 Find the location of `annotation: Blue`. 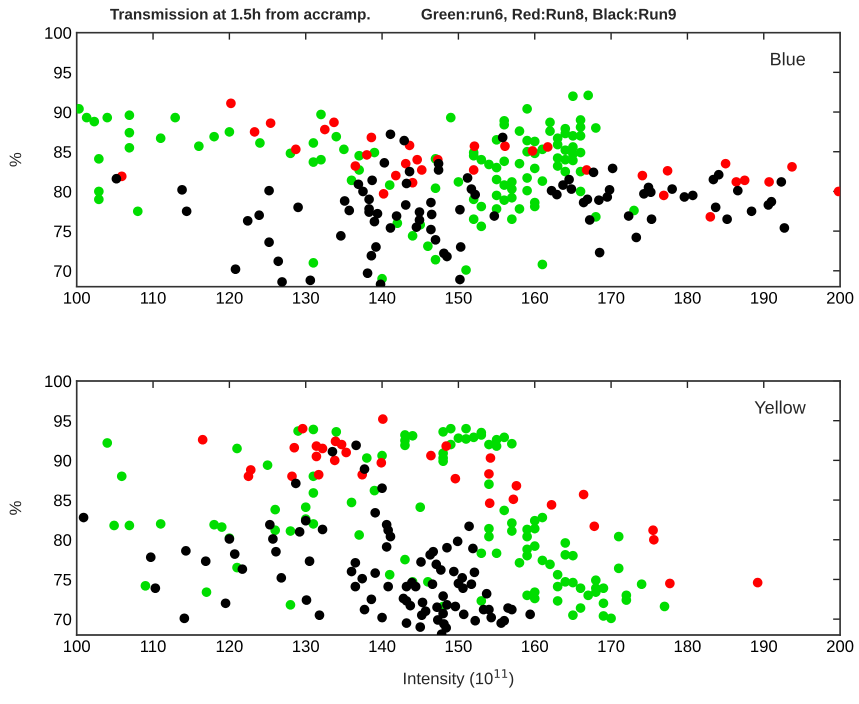

annotation: Blue is located at coordinates (788, 59).